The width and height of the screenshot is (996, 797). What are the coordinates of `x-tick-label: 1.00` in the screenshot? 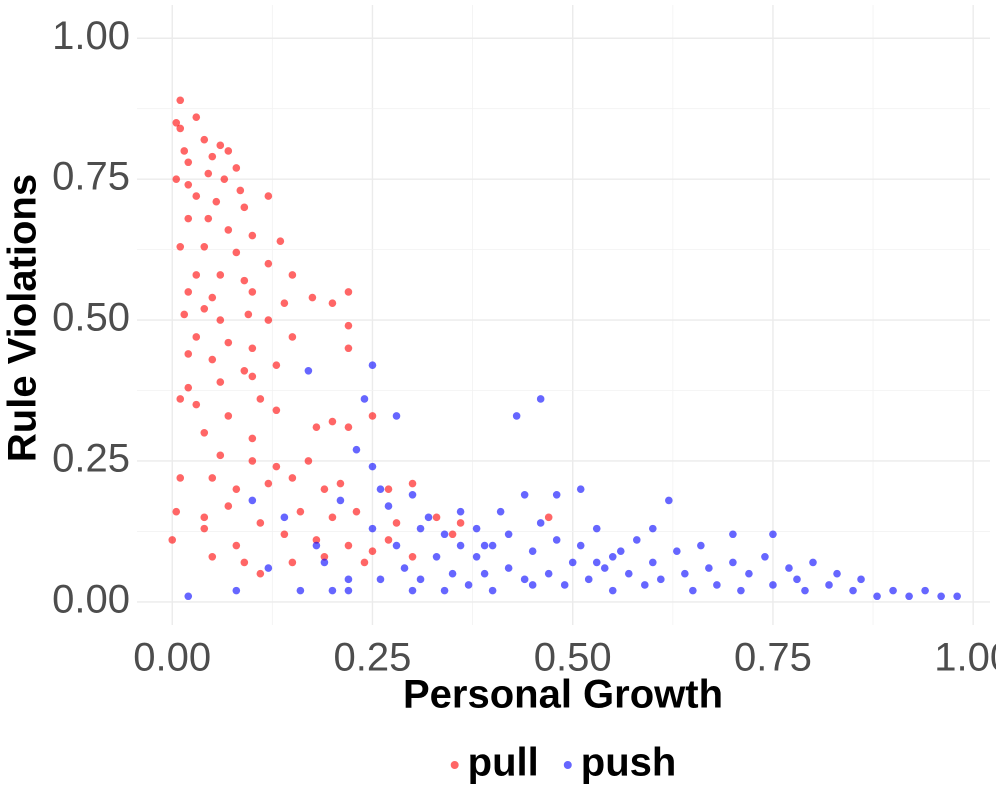 It's located at (965, 658).